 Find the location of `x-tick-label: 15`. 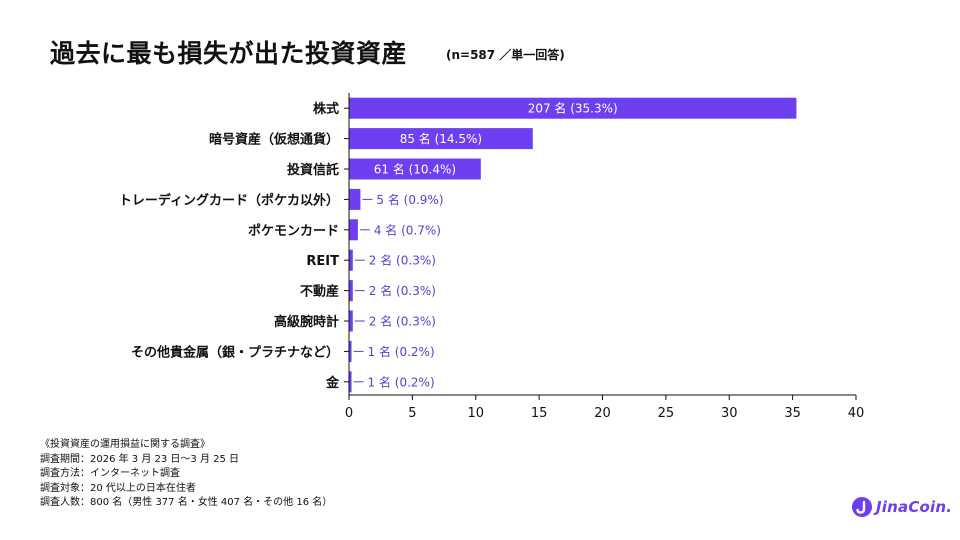

x-tick-label: 15 is located at coordinates (539, 413).